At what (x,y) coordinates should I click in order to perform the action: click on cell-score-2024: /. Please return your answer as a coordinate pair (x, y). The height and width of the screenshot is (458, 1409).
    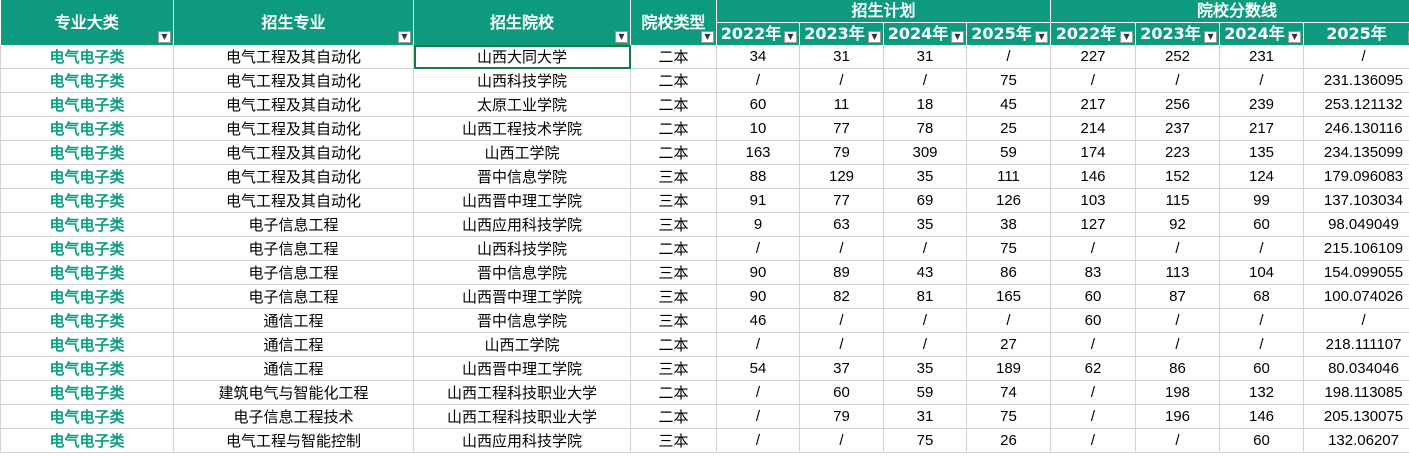
    Looking at the image, I should click on (1262, 80).